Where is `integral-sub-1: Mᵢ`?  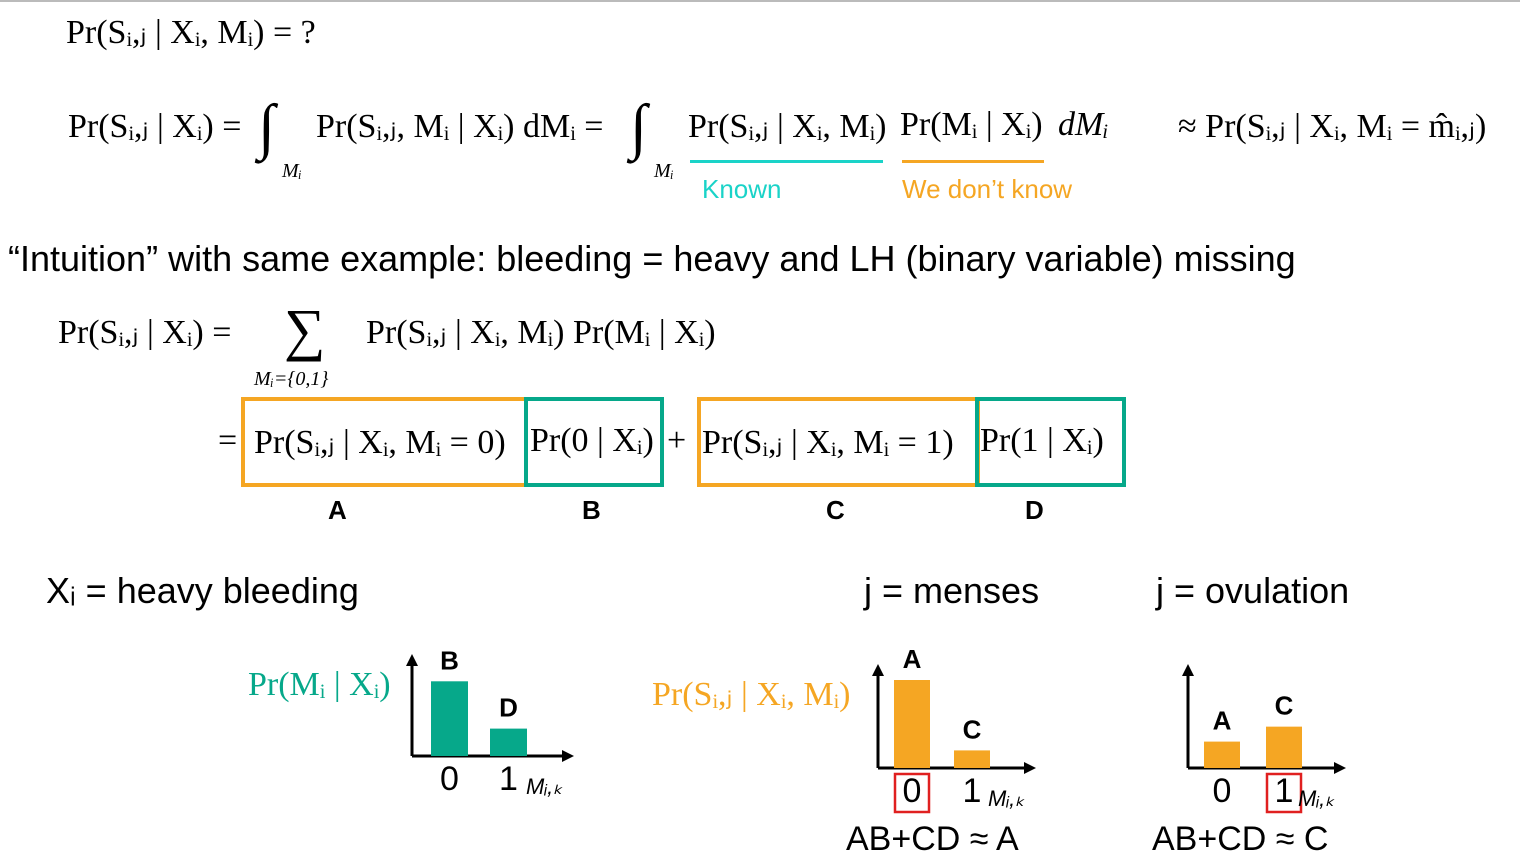
integral-sub-1: Mᵢ is located at coordinates (292, 171).